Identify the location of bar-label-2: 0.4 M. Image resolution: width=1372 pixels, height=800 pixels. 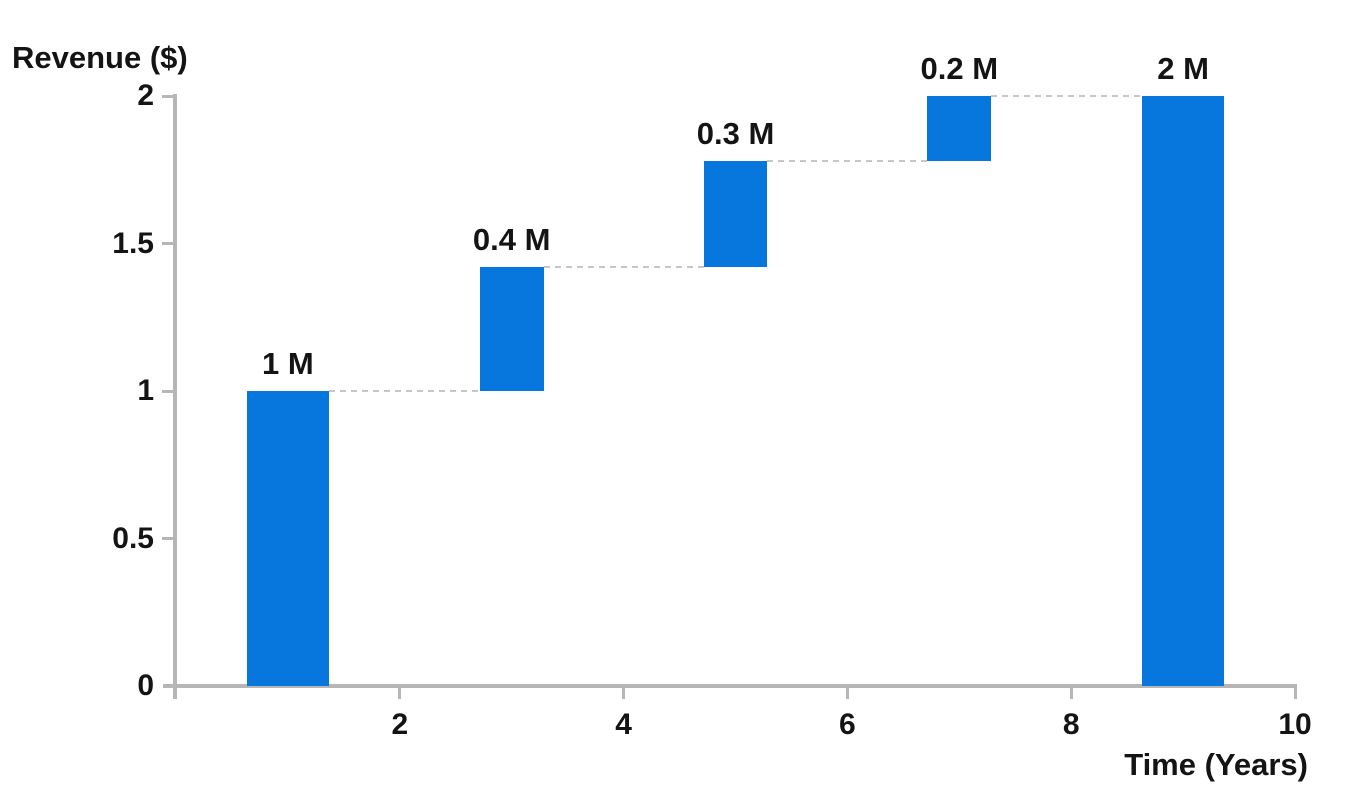
(511, 240).